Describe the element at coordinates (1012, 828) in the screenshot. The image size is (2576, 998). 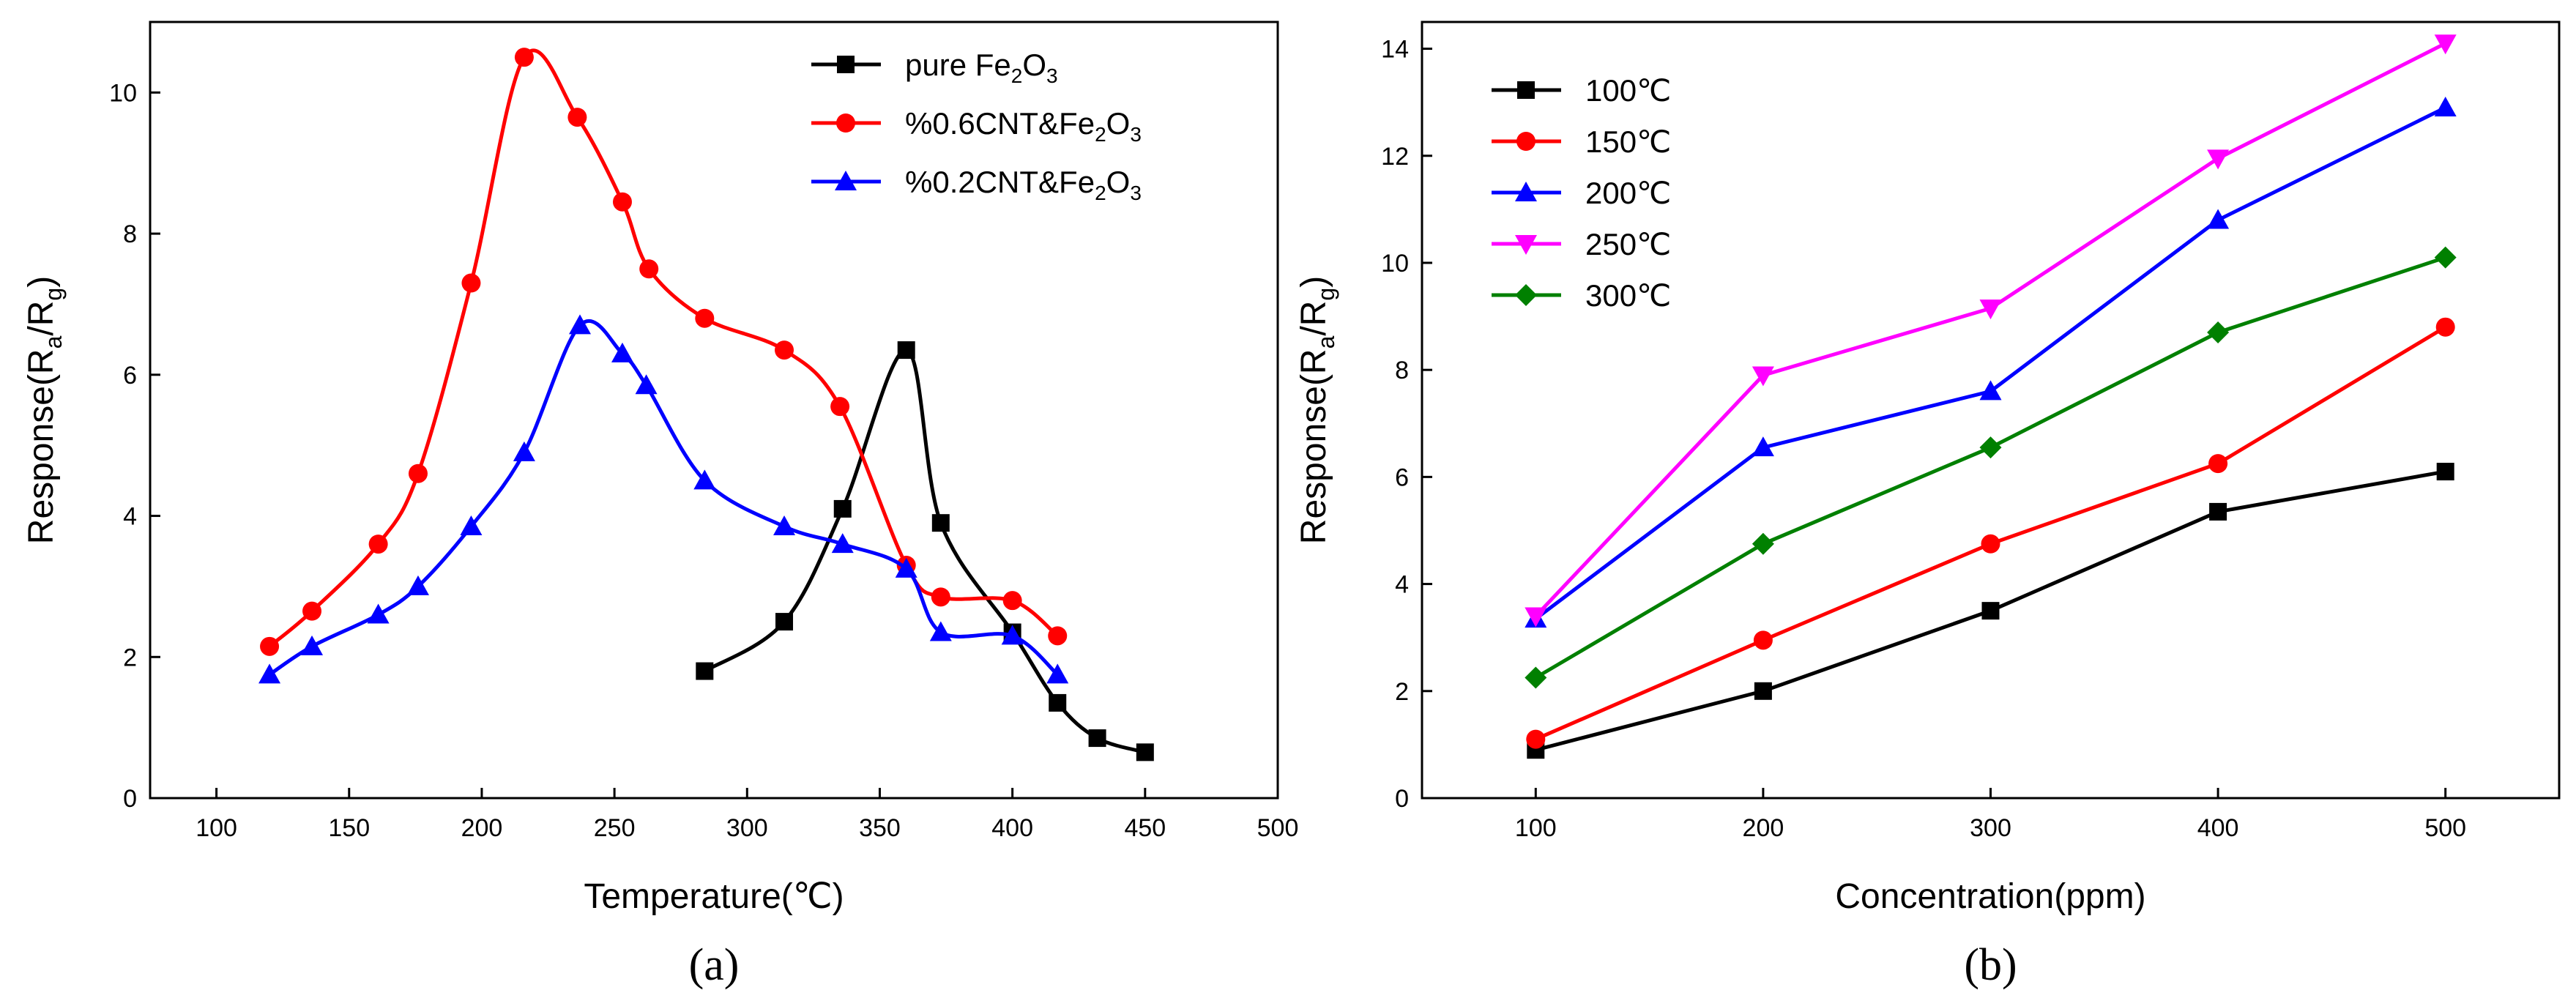
I see `x-tick-label: 400` at that location.